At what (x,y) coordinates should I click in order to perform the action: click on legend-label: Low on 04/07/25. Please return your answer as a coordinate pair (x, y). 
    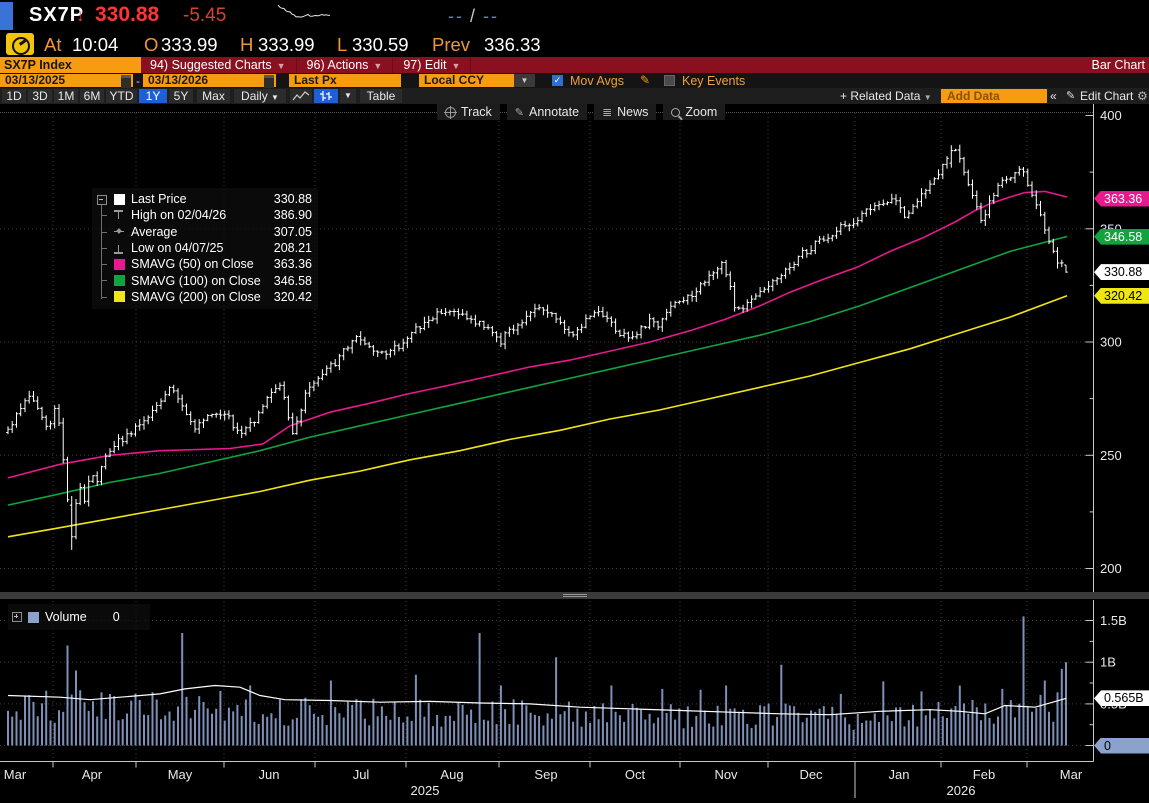
    Looking at the image, I should click on (177, 248).